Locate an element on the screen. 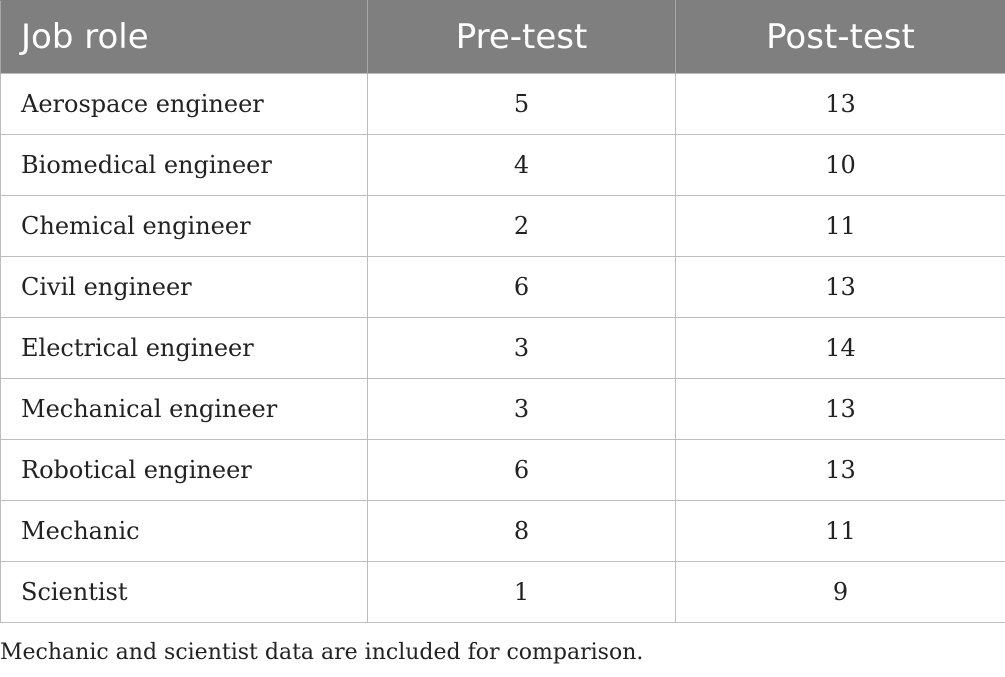 This screenshot has width=1005, height=677. table-row: Scientist 1 9 is located at coordinates (502, 592).